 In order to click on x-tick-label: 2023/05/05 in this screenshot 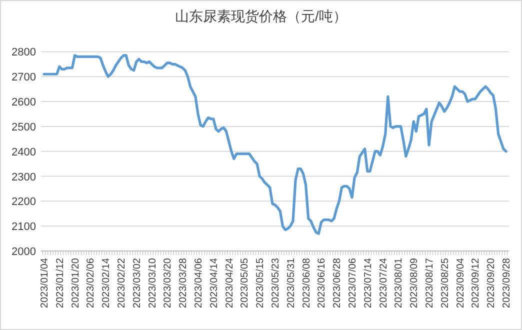, I will do `click(245, 283)`.